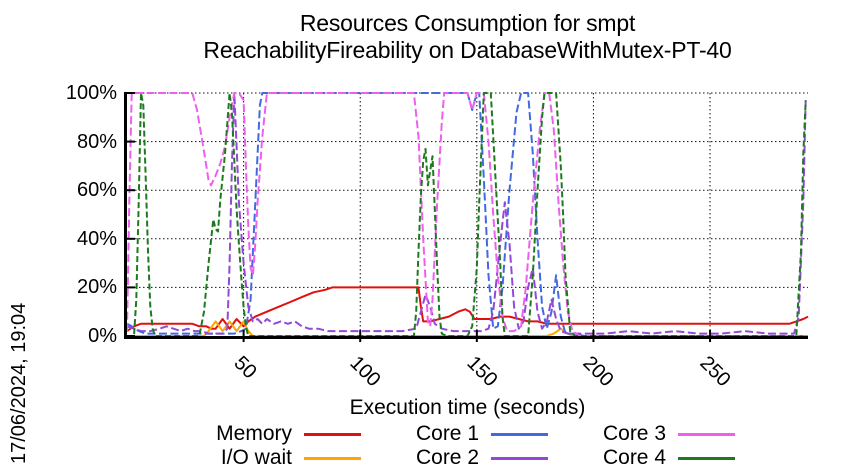 Image resolution: width=850 pixels, height=475 pixels. Describe the element at coordinates (256, 457) in the screenshot. I see `legend-label: I/O wait` at that location.